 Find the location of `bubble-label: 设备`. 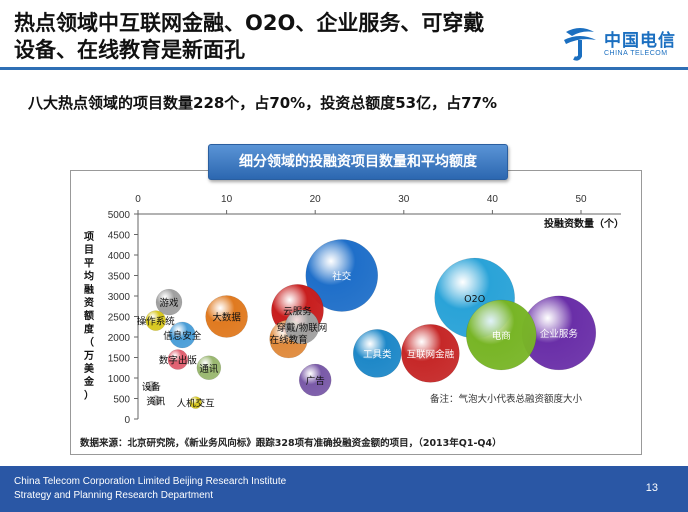

bubble-label: 设备 is located at coordinates (152, 387).